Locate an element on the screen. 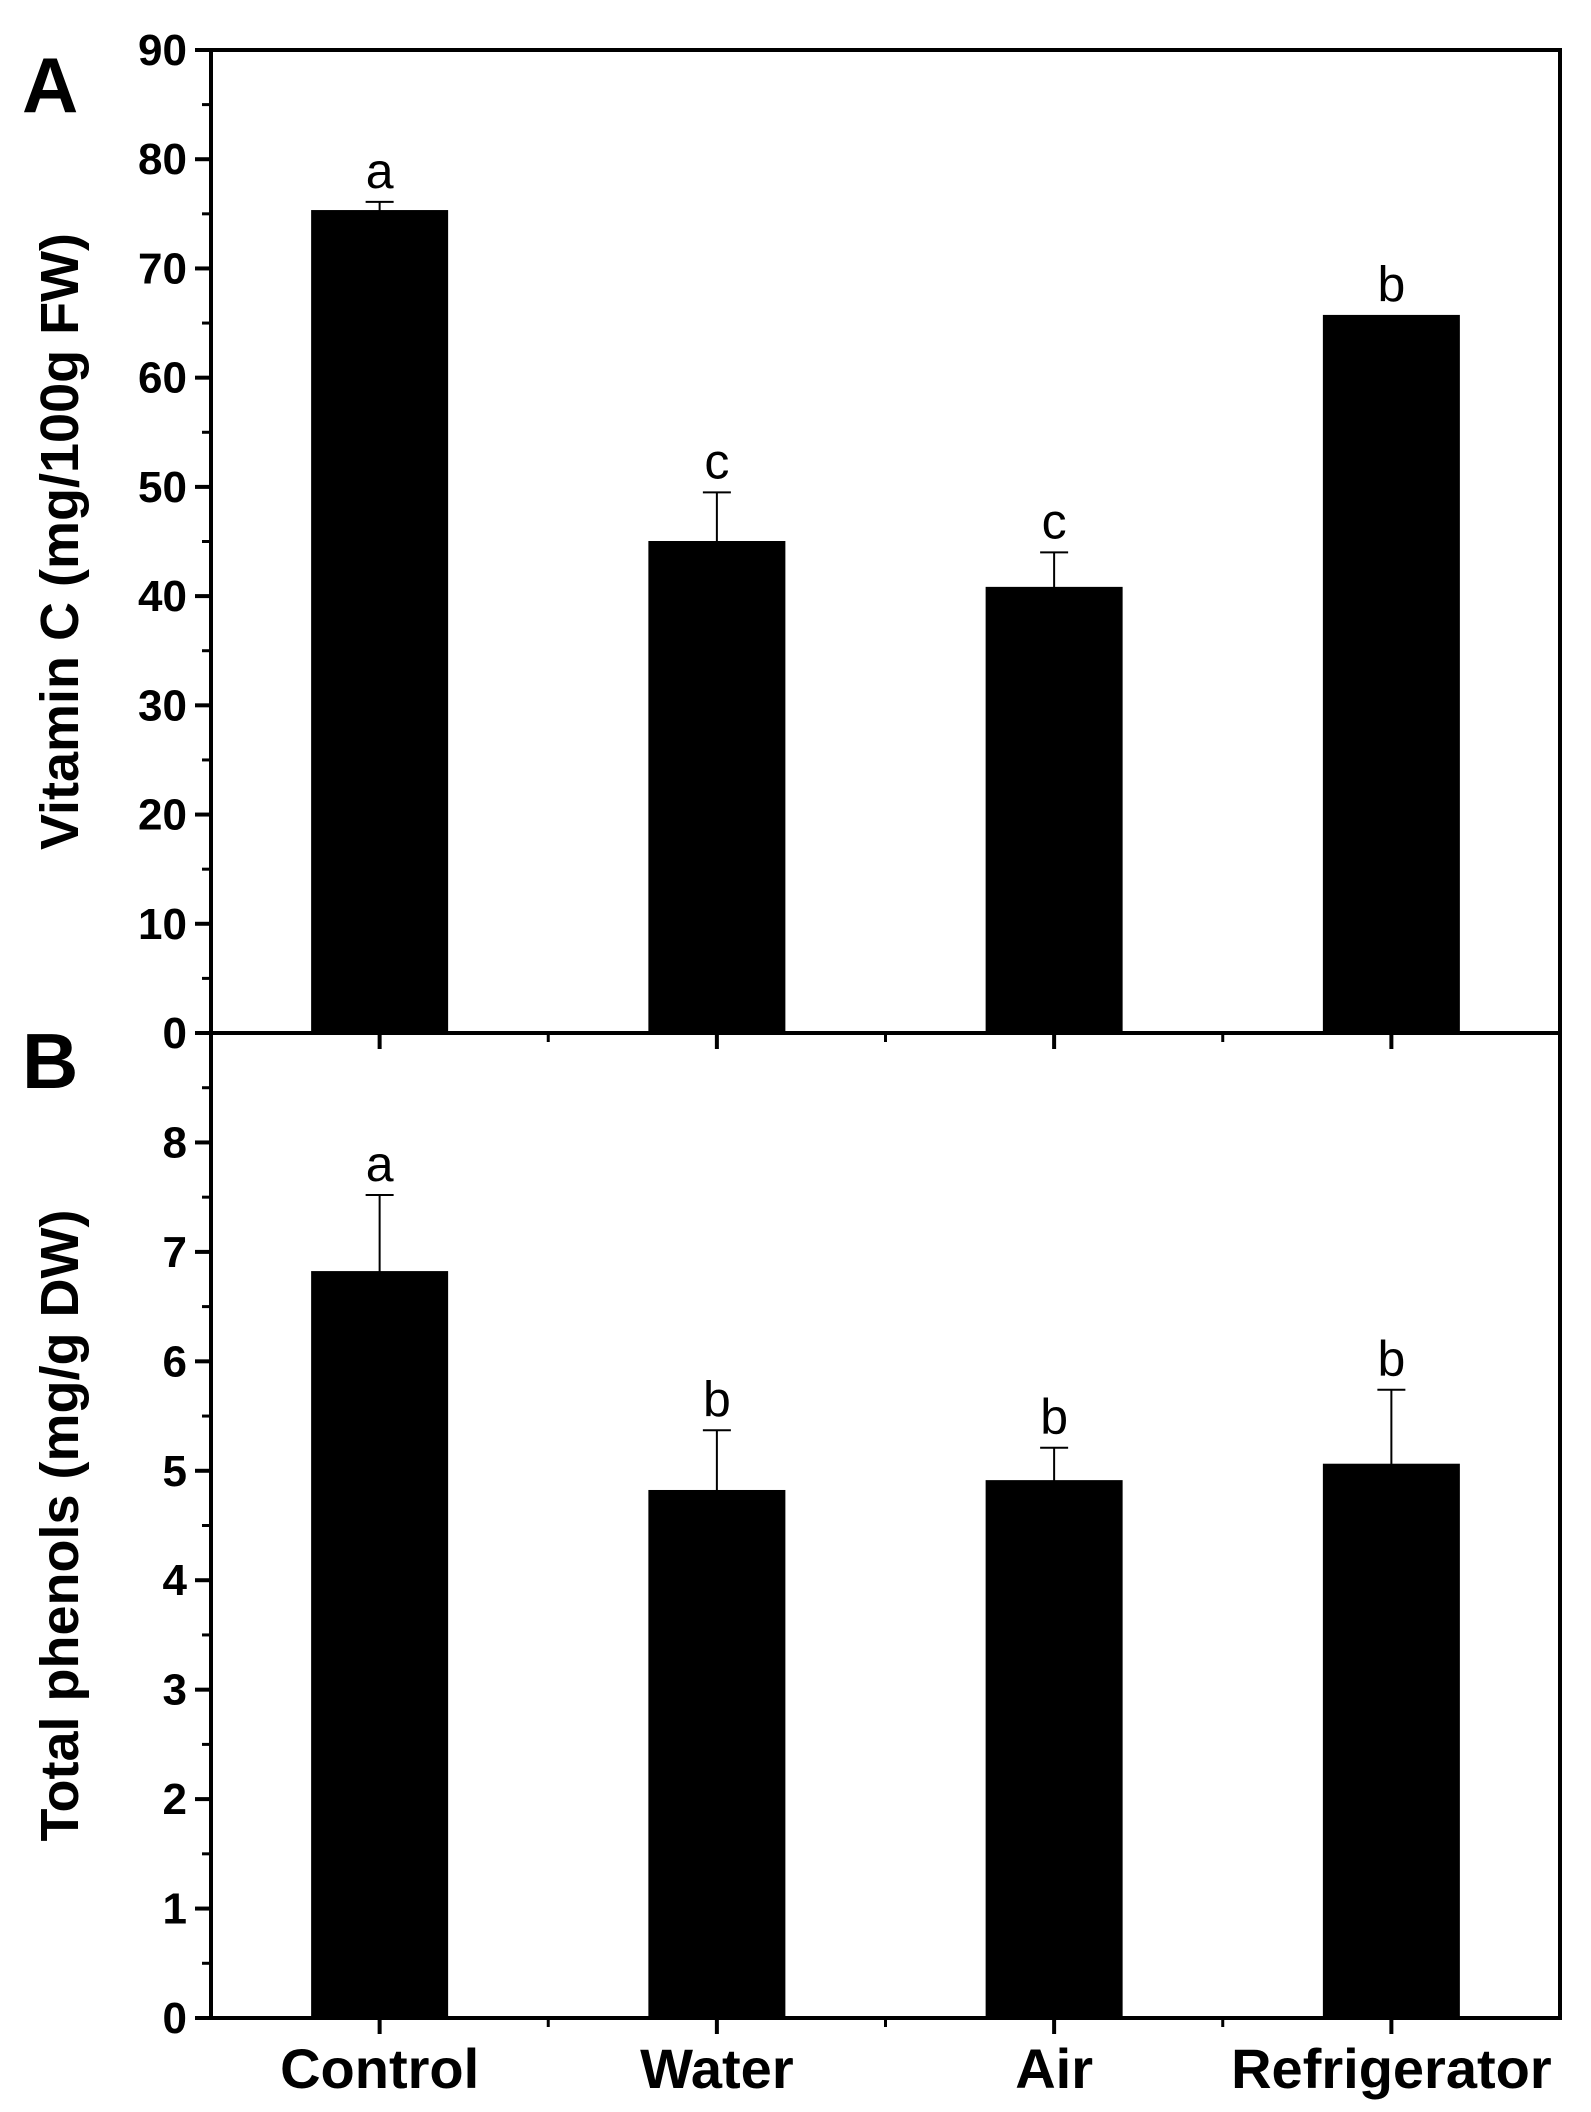 The height and width of the screenshot is (2112, 1591). x-category-label: Control is located at coordinates (379, 2068).